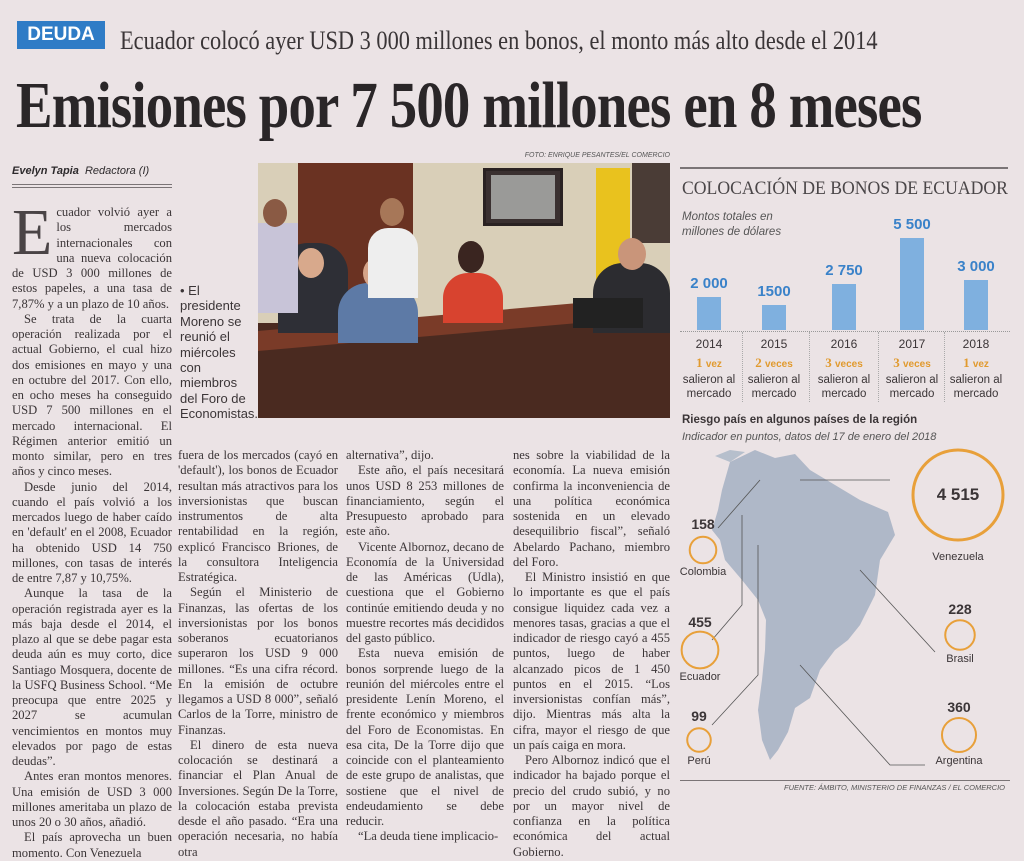  I want to click on risk-value: 4 515, so click(958, 494).